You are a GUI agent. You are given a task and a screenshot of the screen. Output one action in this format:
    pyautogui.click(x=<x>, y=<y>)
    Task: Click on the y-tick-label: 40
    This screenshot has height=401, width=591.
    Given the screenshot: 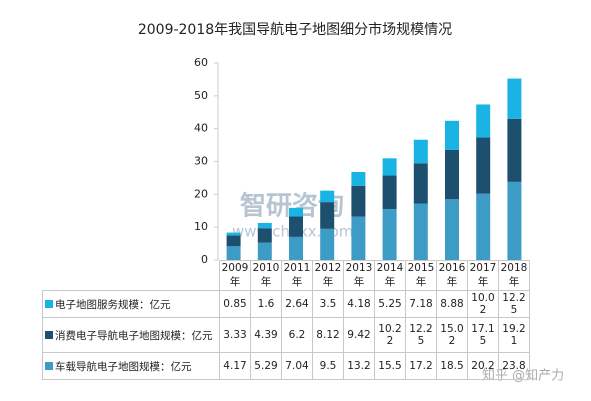 What is the action you would take?
    pyautogui.click(x=201, y=128)
    